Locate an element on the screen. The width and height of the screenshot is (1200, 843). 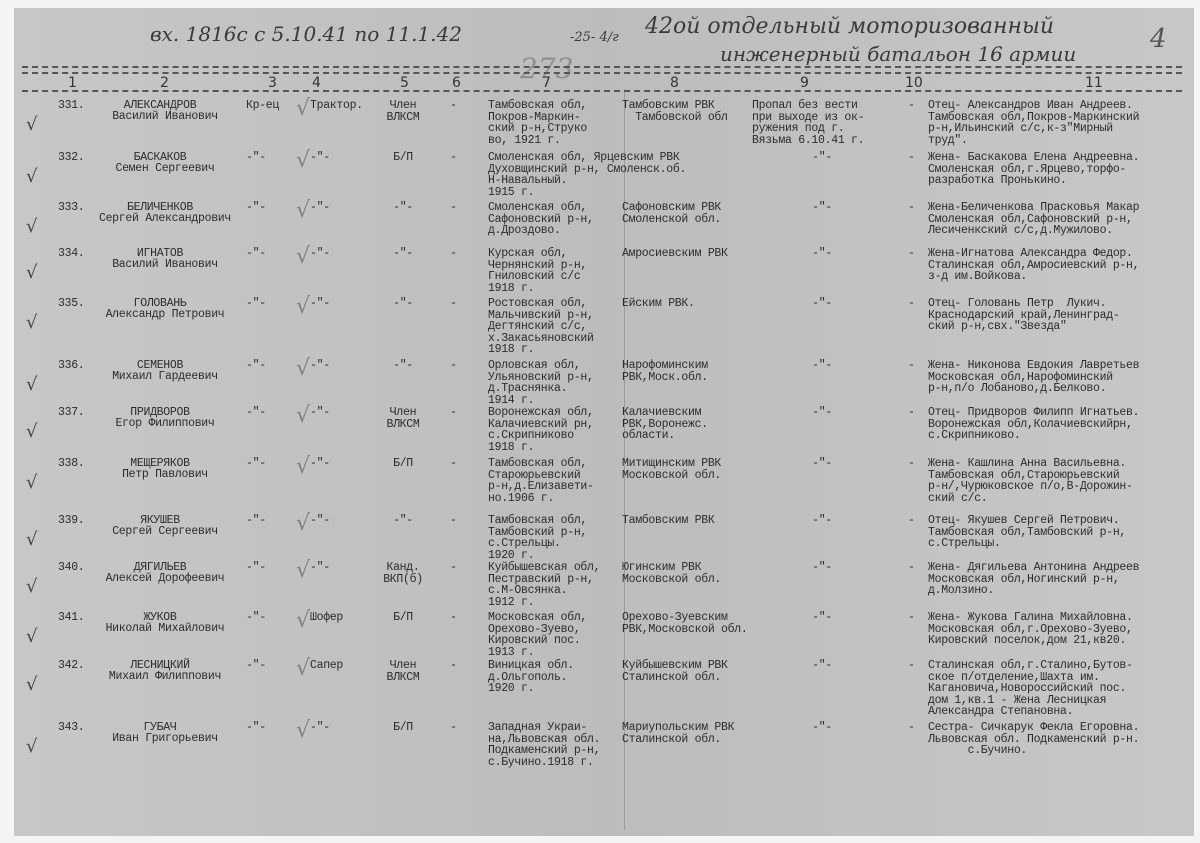
column-number: 5 is located at coordinates (404, 83).